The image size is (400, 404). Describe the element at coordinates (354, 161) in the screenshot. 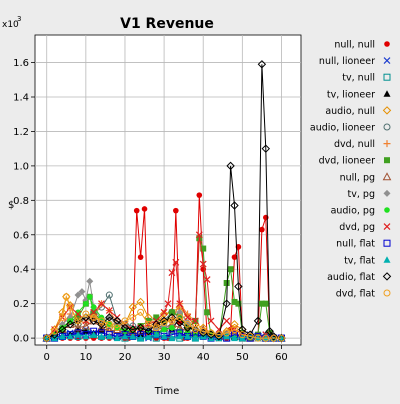

I see `legend-item: dvd, lioneer` at that location.